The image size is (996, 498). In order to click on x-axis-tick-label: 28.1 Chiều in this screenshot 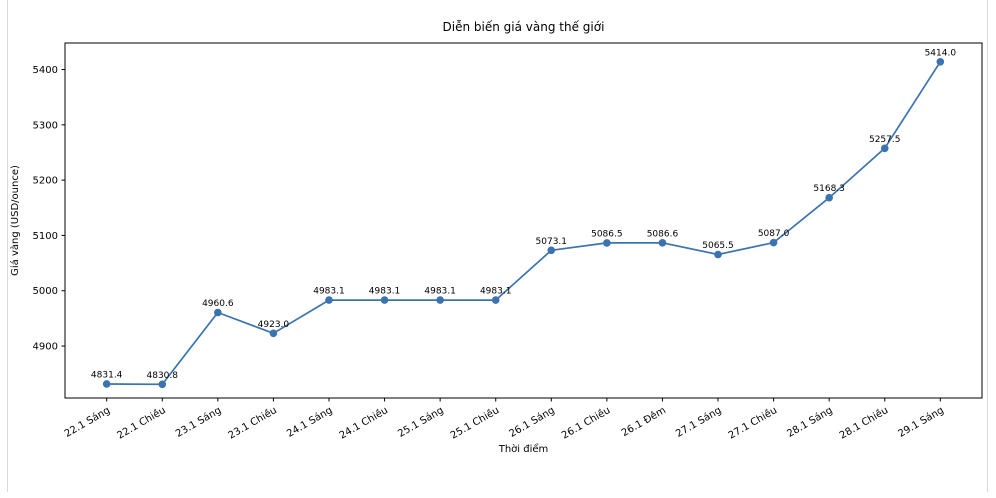, I will do `click(863, 422)`.